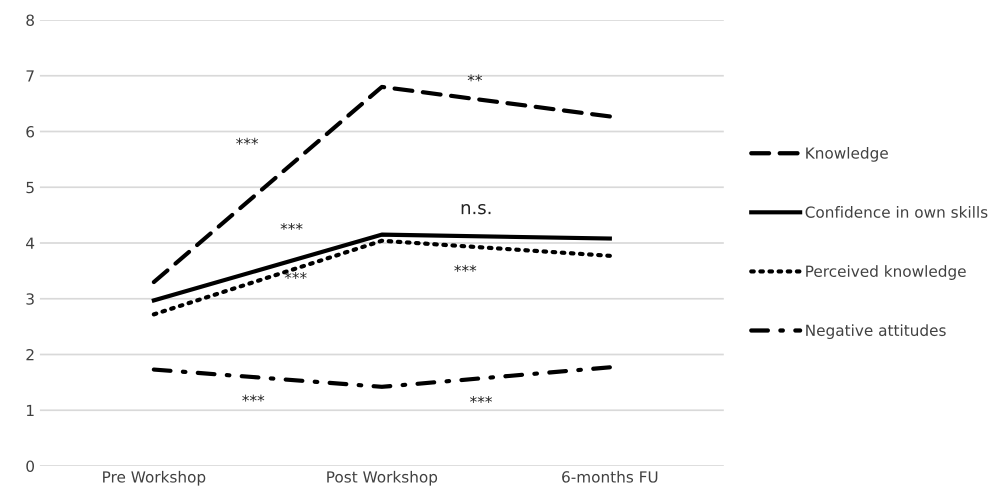 This screenshot has height=500, width=997. What do you see at coordinates (876, 332) in the screenshot?
I see `legend-label: Negative attitudes` at bounding box center [876, 332].